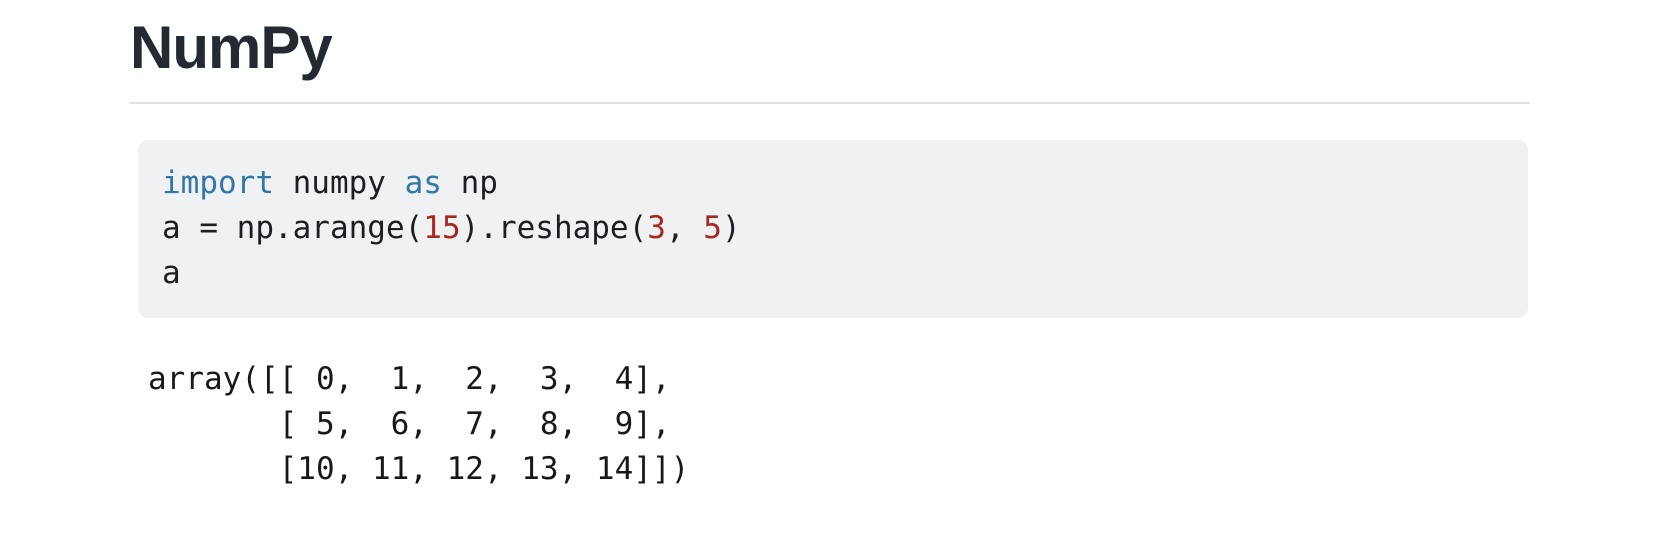  Describe the element at coordinates (830, 103) in the screenshot. I see `divider` at that location.